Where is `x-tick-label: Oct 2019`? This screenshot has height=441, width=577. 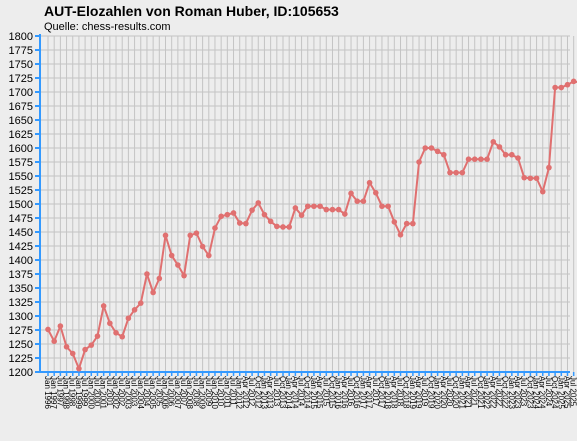 x-tick-label: Oct 2019 is located at coordinates (430, 392).